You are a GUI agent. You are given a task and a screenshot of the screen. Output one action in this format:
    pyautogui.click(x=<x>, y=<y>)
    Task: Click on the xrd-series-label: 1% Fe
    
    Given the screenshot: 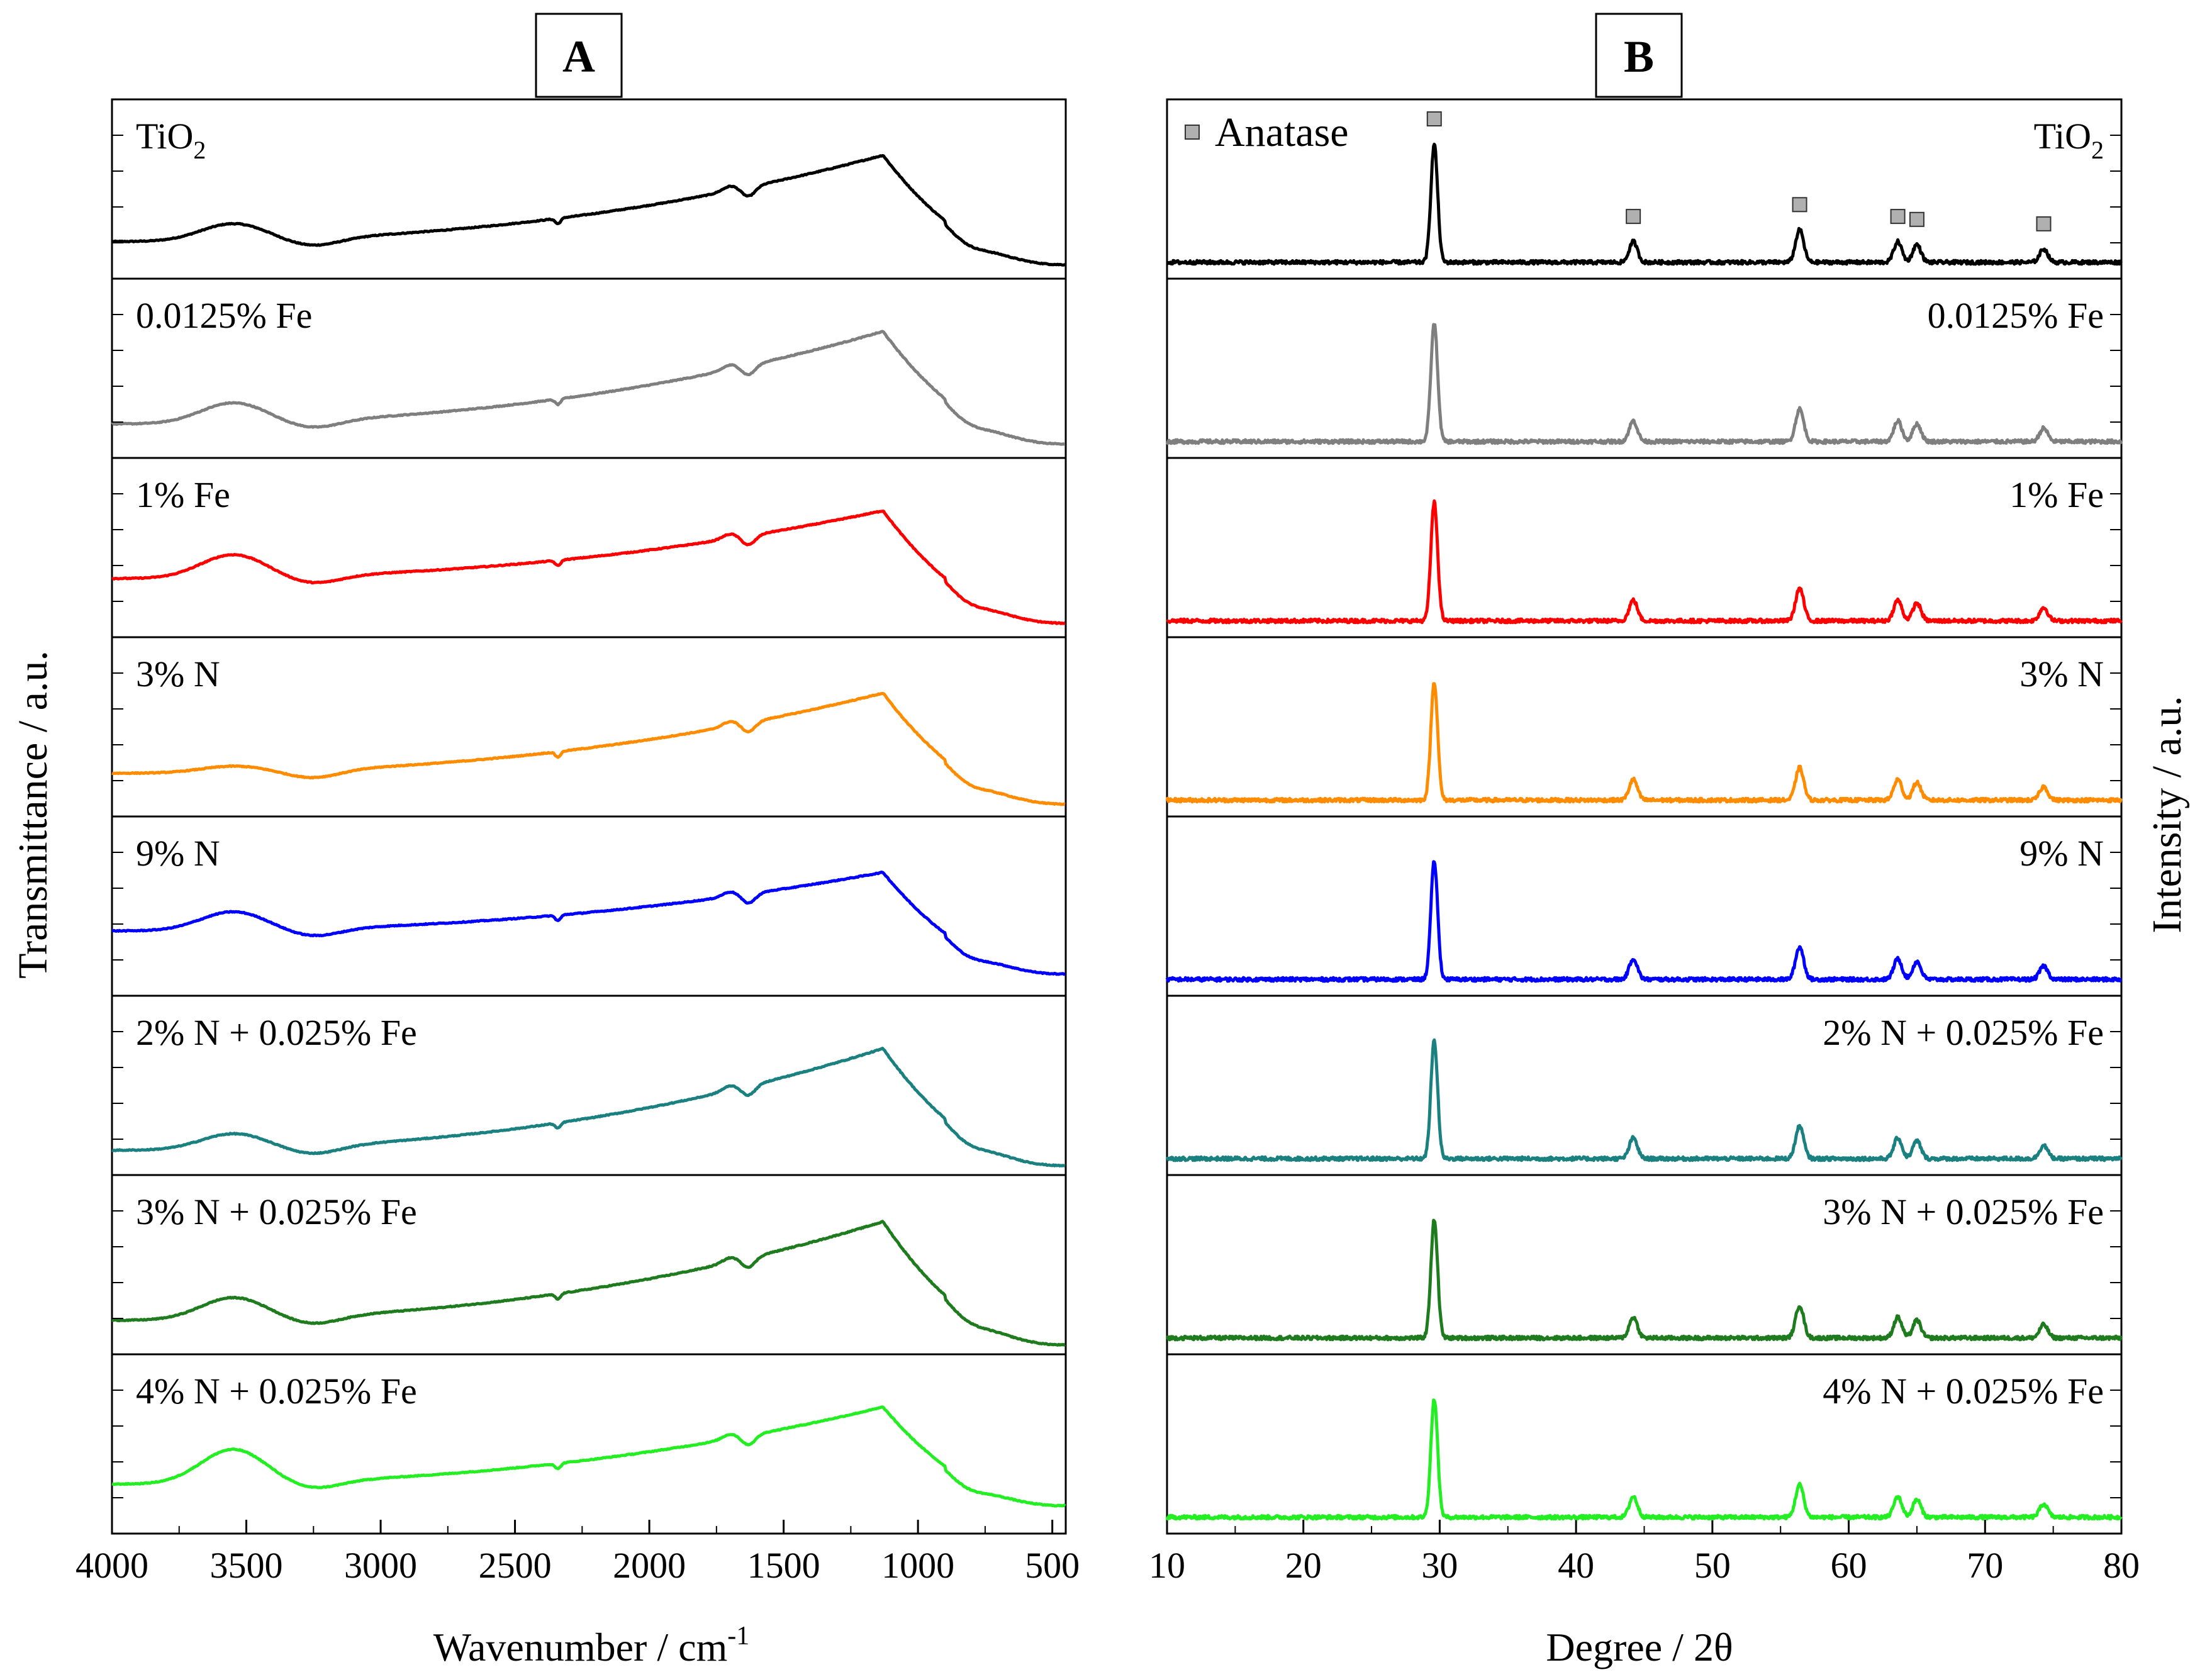 What is the action you would take?
    pyautogui.click(x=2056, y=494)
    